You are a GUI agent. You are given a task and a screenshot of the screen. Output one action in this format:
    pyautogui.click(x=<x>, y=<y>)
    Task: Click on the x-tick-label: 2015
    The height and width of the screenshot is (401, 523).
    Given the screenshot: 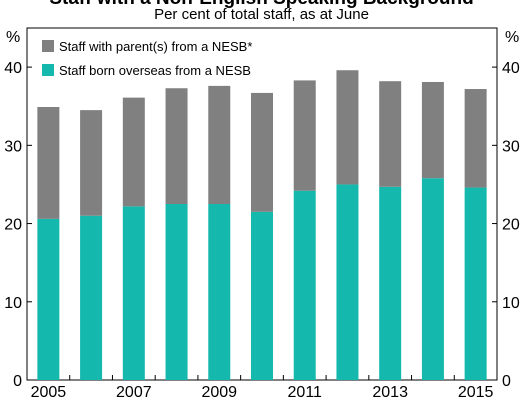 What is the action you would take?
    pyautogui.click(x=476, y=392)
    